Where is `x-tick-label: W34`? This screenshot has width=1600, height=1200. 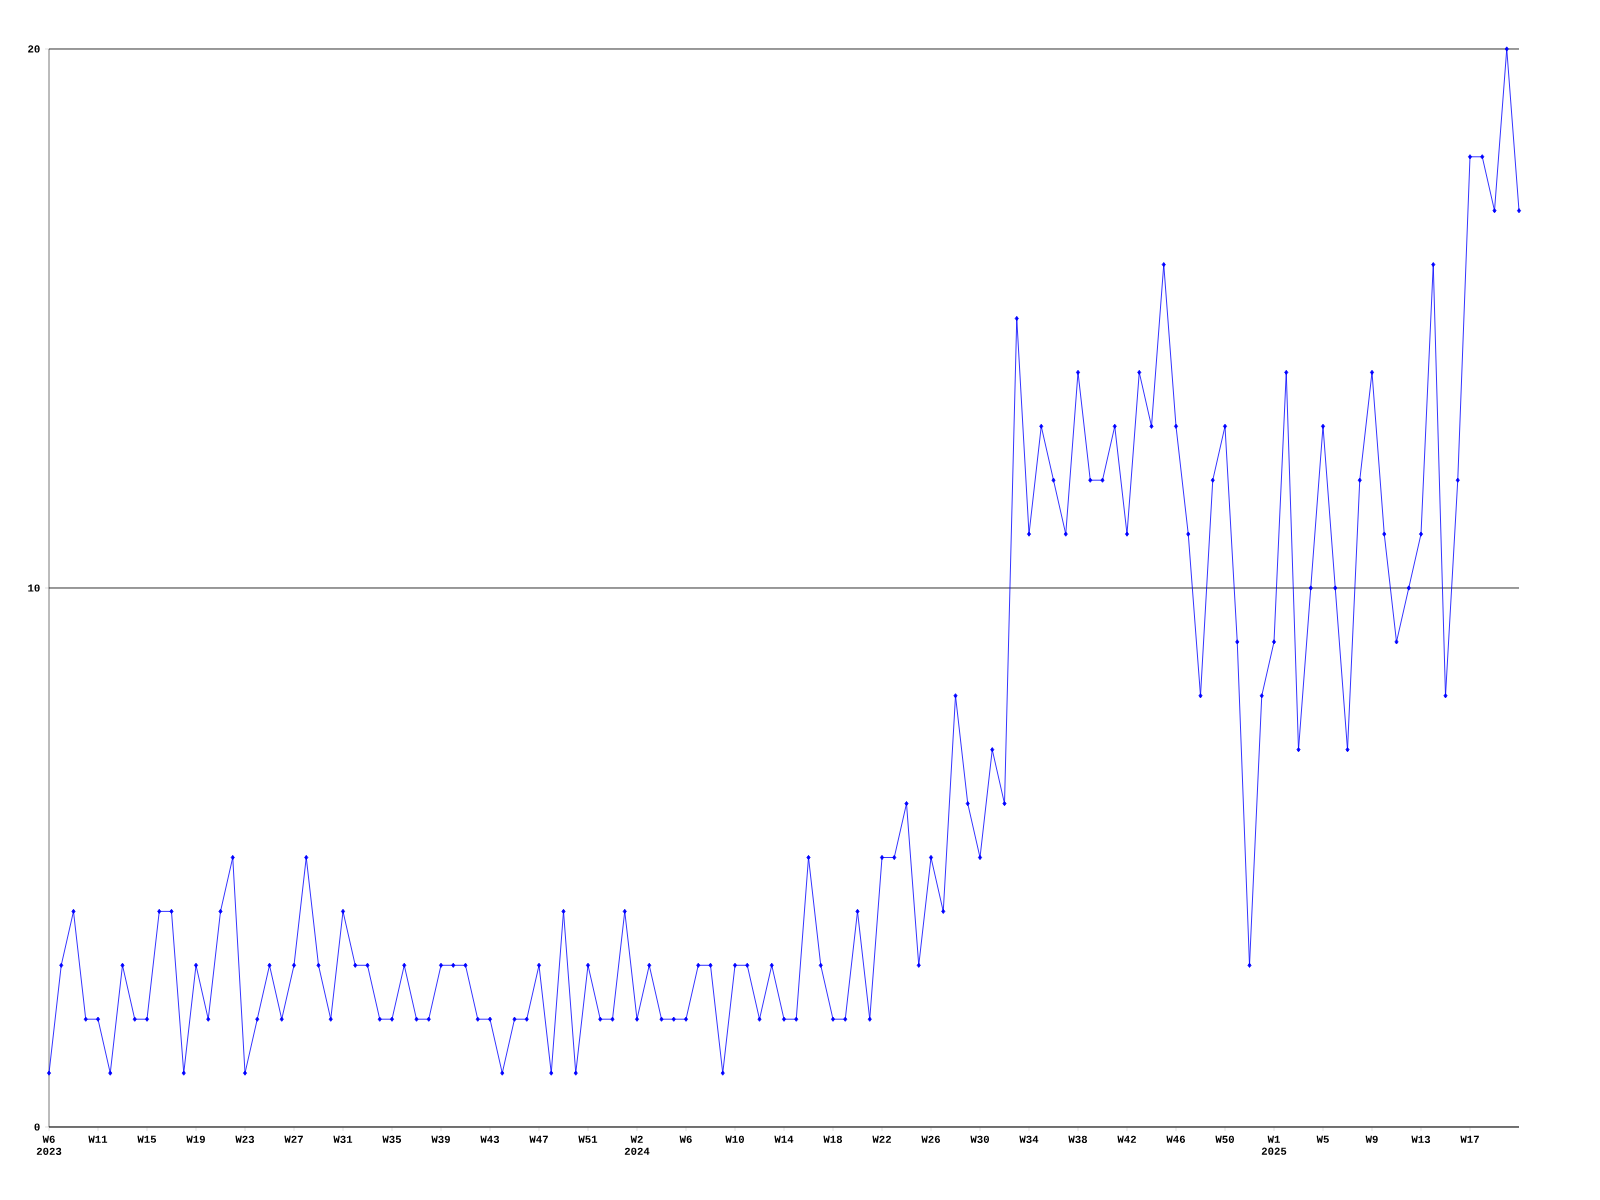 x-tick-label: W34 is located at coordinates (1029, 1139).